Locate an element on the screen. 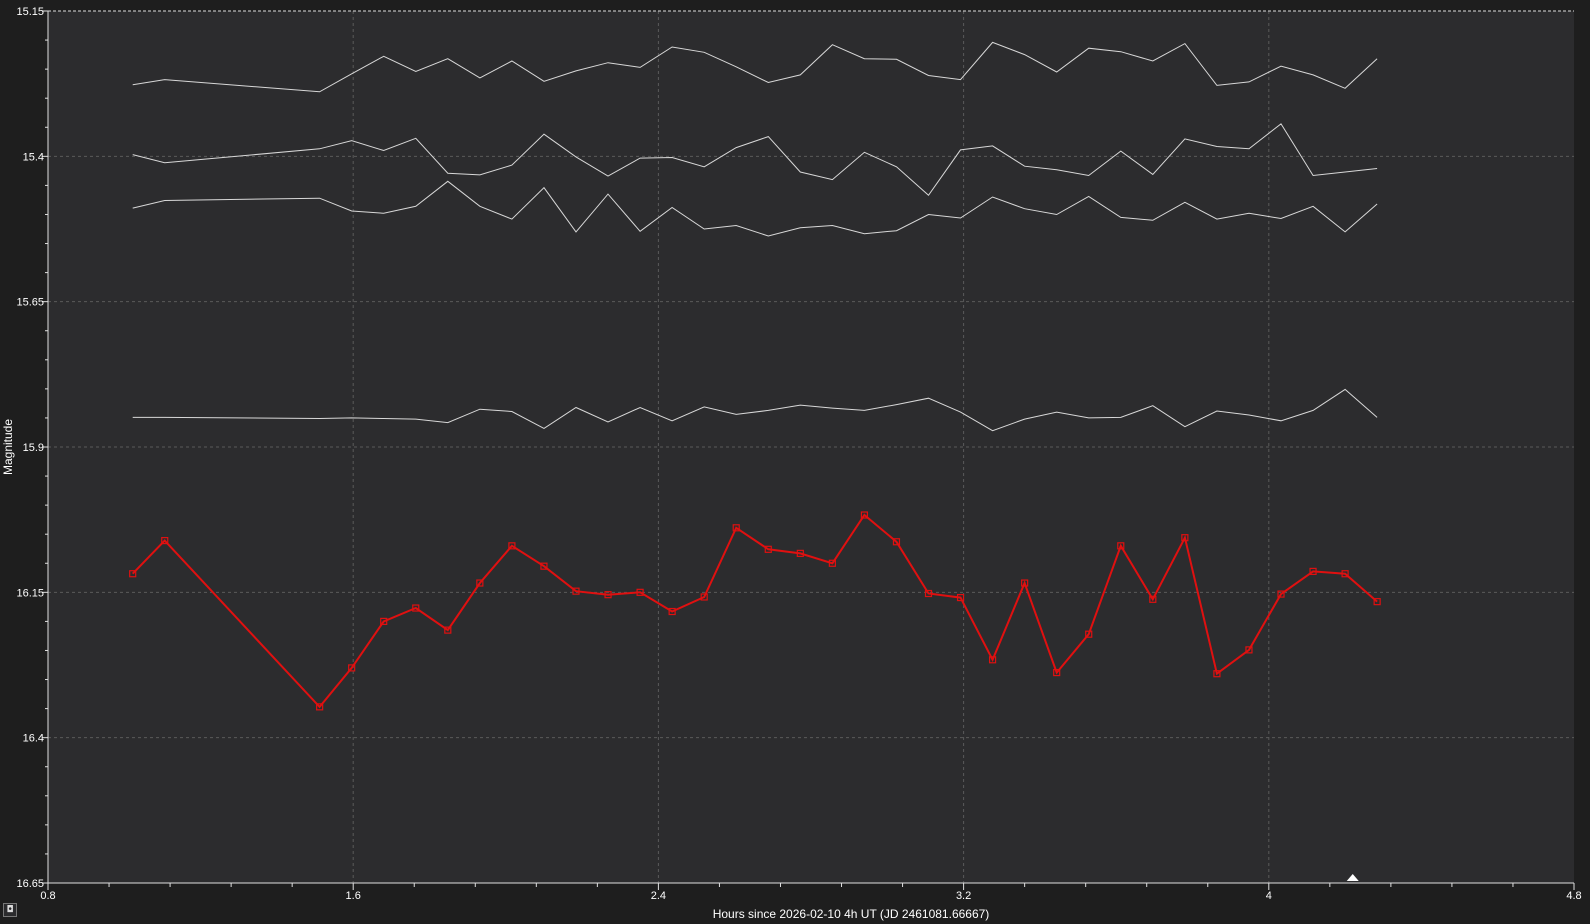 The image size is (1590, 924). cursor-marker is located at coordinates (1352, 877).